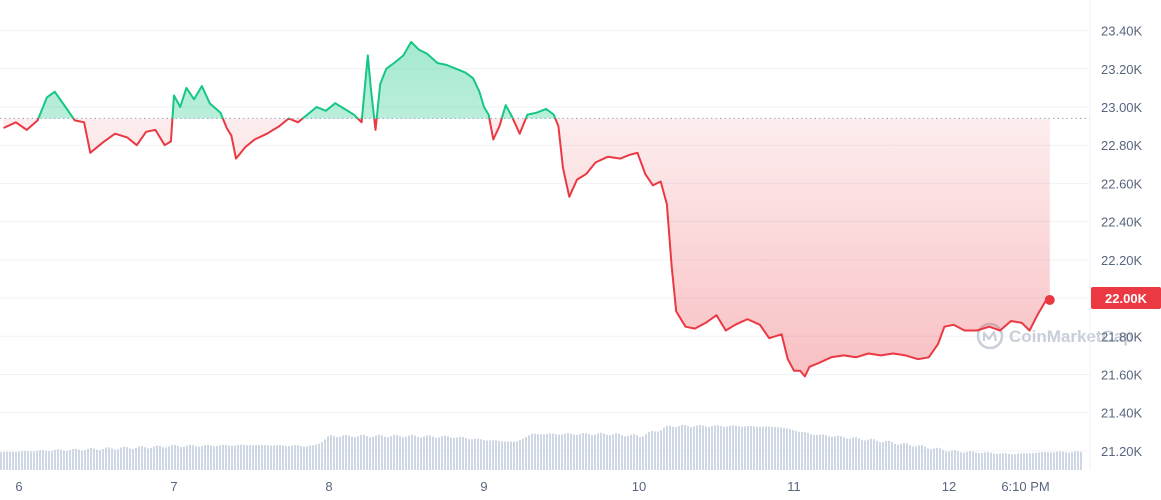 This screenshot has width=1161, height=500. Describe the element at coordinates (541, 447) in the screenshot. I see `volume-bars` at that location.